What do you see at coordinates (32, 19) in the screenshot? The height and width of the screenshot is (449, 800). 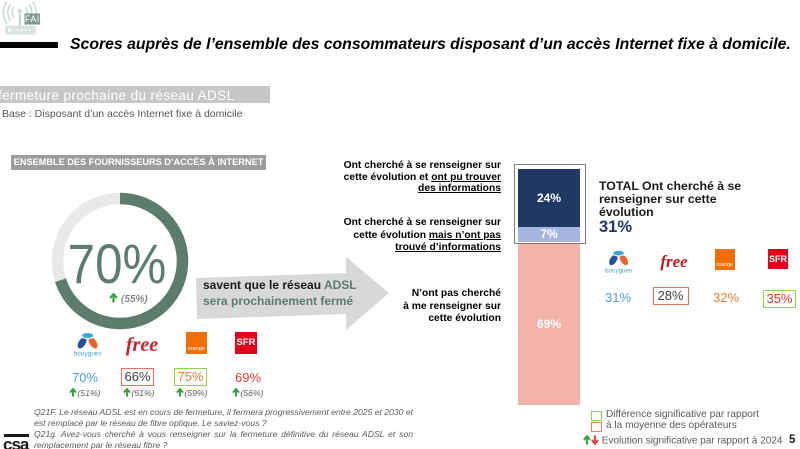 I see `svg-text: FAI` at bounding box center [32, 19].